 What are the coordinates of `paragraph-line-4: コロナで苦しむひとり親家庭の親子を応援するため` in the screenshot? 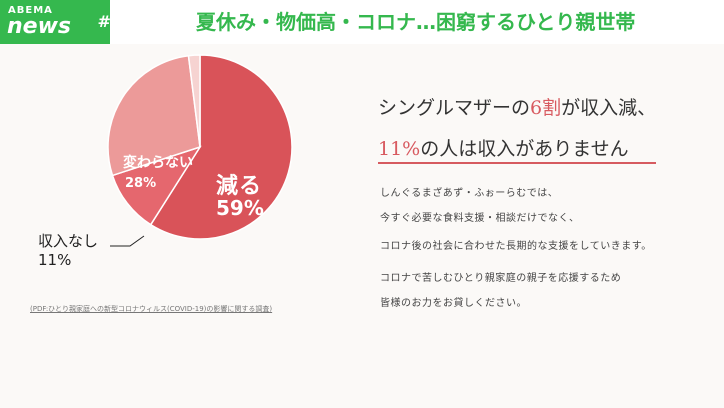 It's located at (501, 278).